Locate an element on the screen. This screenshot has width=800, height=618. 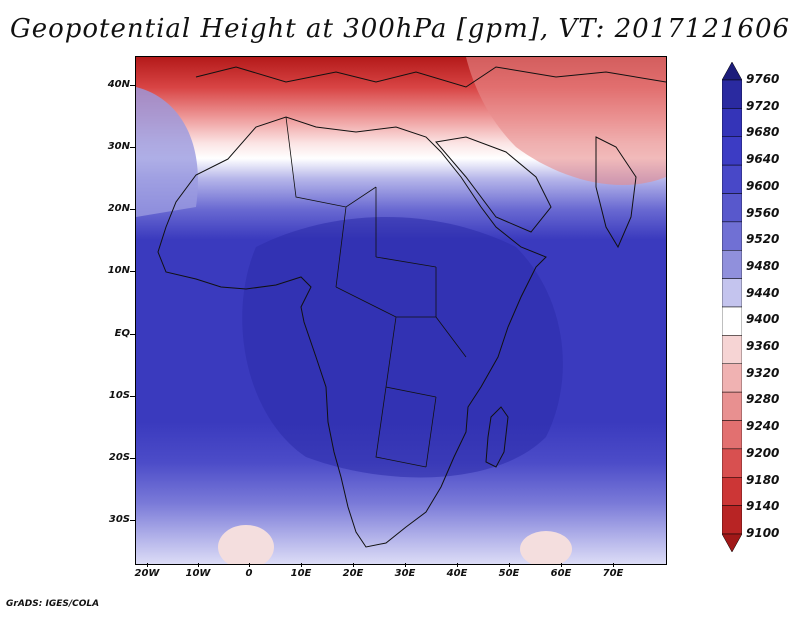
colorbar-label: 9180 is located at coordinates (763, 479).